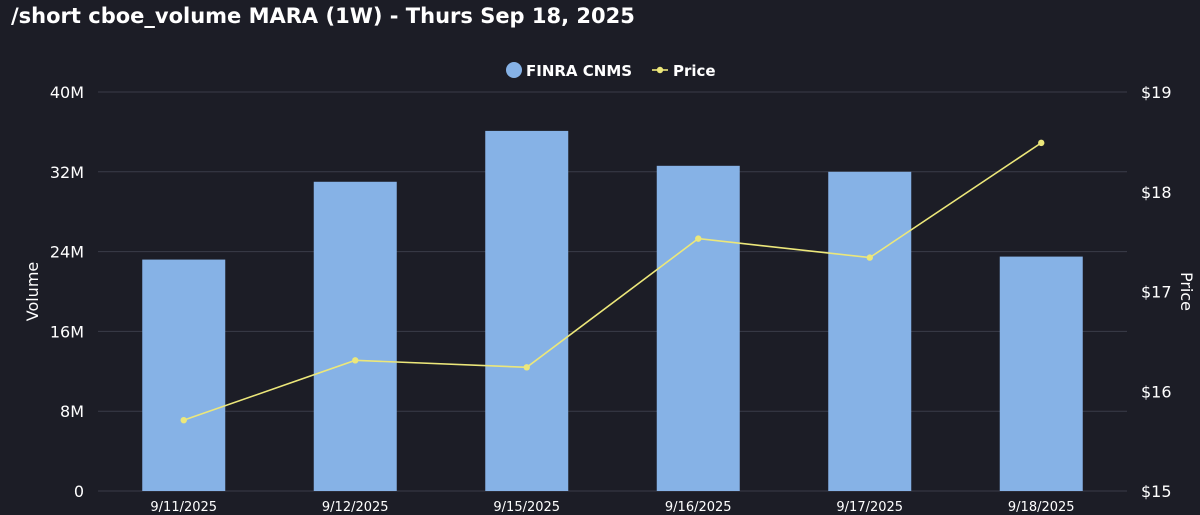 The image size is (1200, 515). Describe the element at coordinates (1156, 192) in the screenshot. I see `y2-tick-label: $18` at that location.